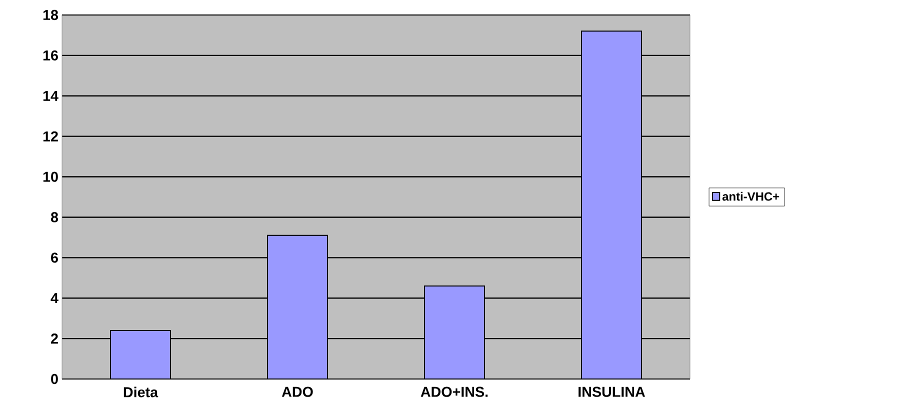  Describe the element at coordinates (54, 379) in the screenshot. I see `y-tick-label: 0` at that location.